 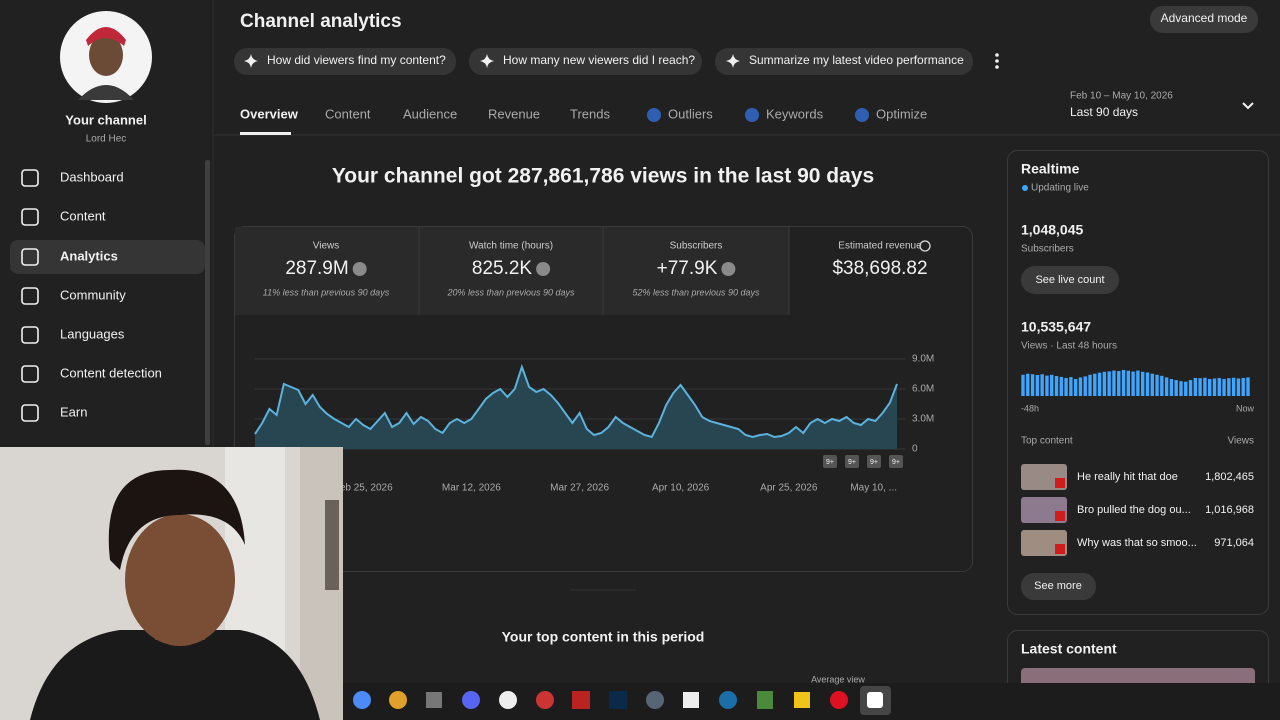 What do you see at coordinates (1127, 477) in the screenshot?
I see `video-title: He really hit that doe` at bounding box center [1127, 477].